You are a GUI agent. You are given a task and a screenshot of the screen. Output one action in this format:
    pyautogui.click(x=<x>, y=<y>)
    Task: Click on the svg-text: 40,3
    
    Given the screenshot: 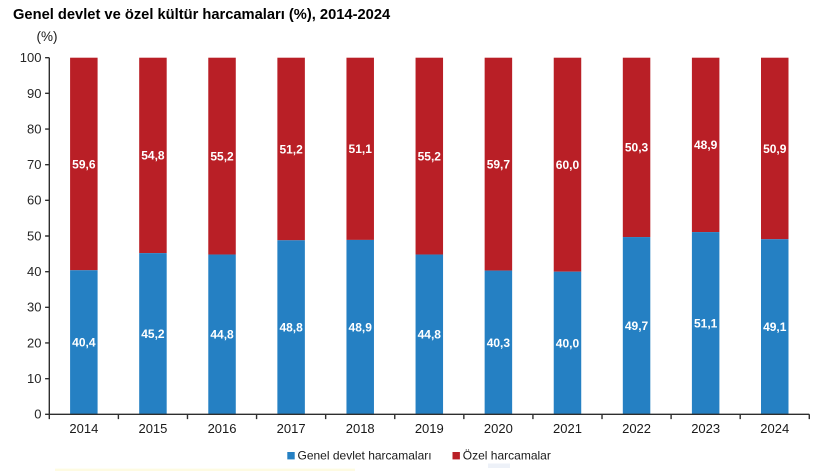 What is the action you would take?
    pyautogui.click(x=499, y=343)
    